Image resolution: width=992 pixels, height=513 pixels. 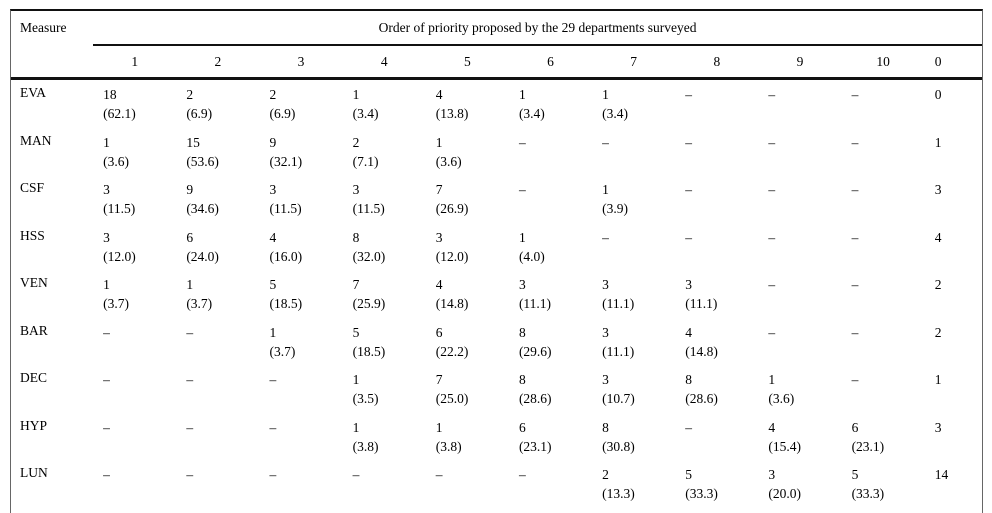 I want to click on table-cell: 4, so click(x=953, y=247).